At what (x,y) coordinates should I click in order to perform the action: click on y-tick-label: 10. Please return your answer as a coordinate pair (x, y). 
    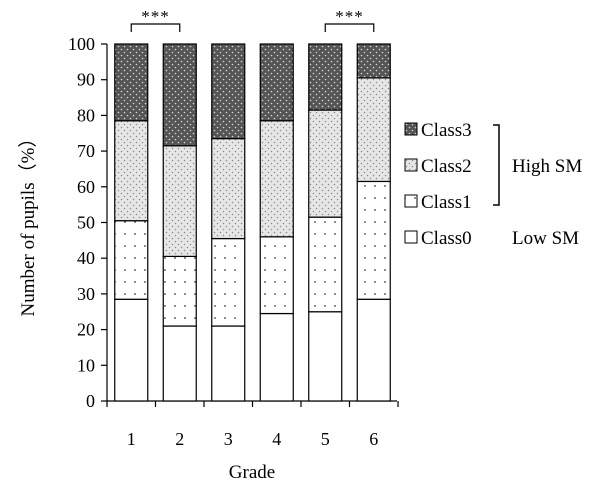
    Looking at the image, I should click on (86, 365).